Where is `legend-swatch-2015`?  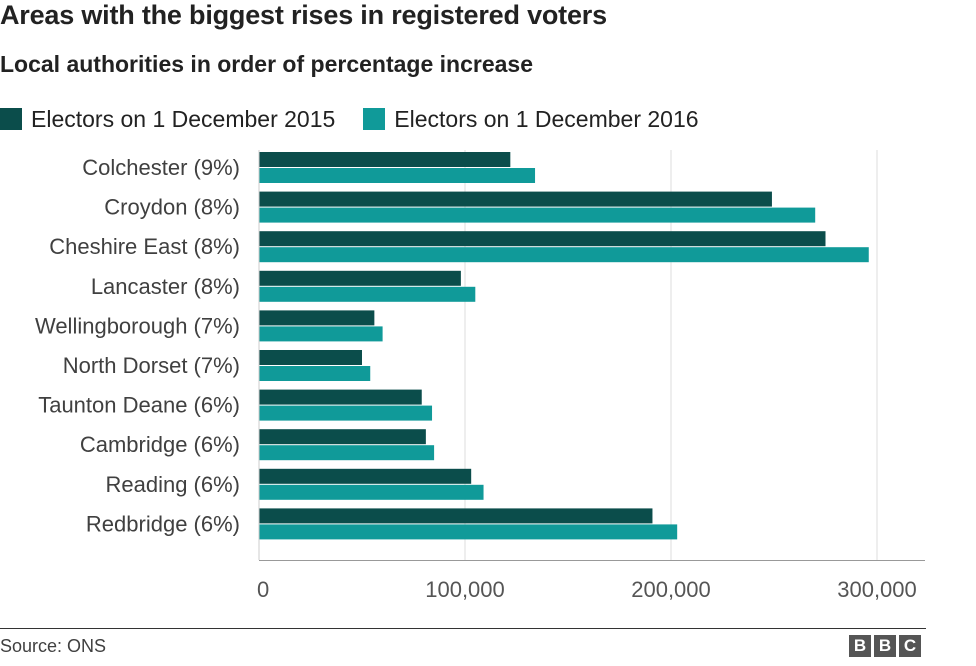
legend-swatch-2015 is located at coordinates (11, 119).